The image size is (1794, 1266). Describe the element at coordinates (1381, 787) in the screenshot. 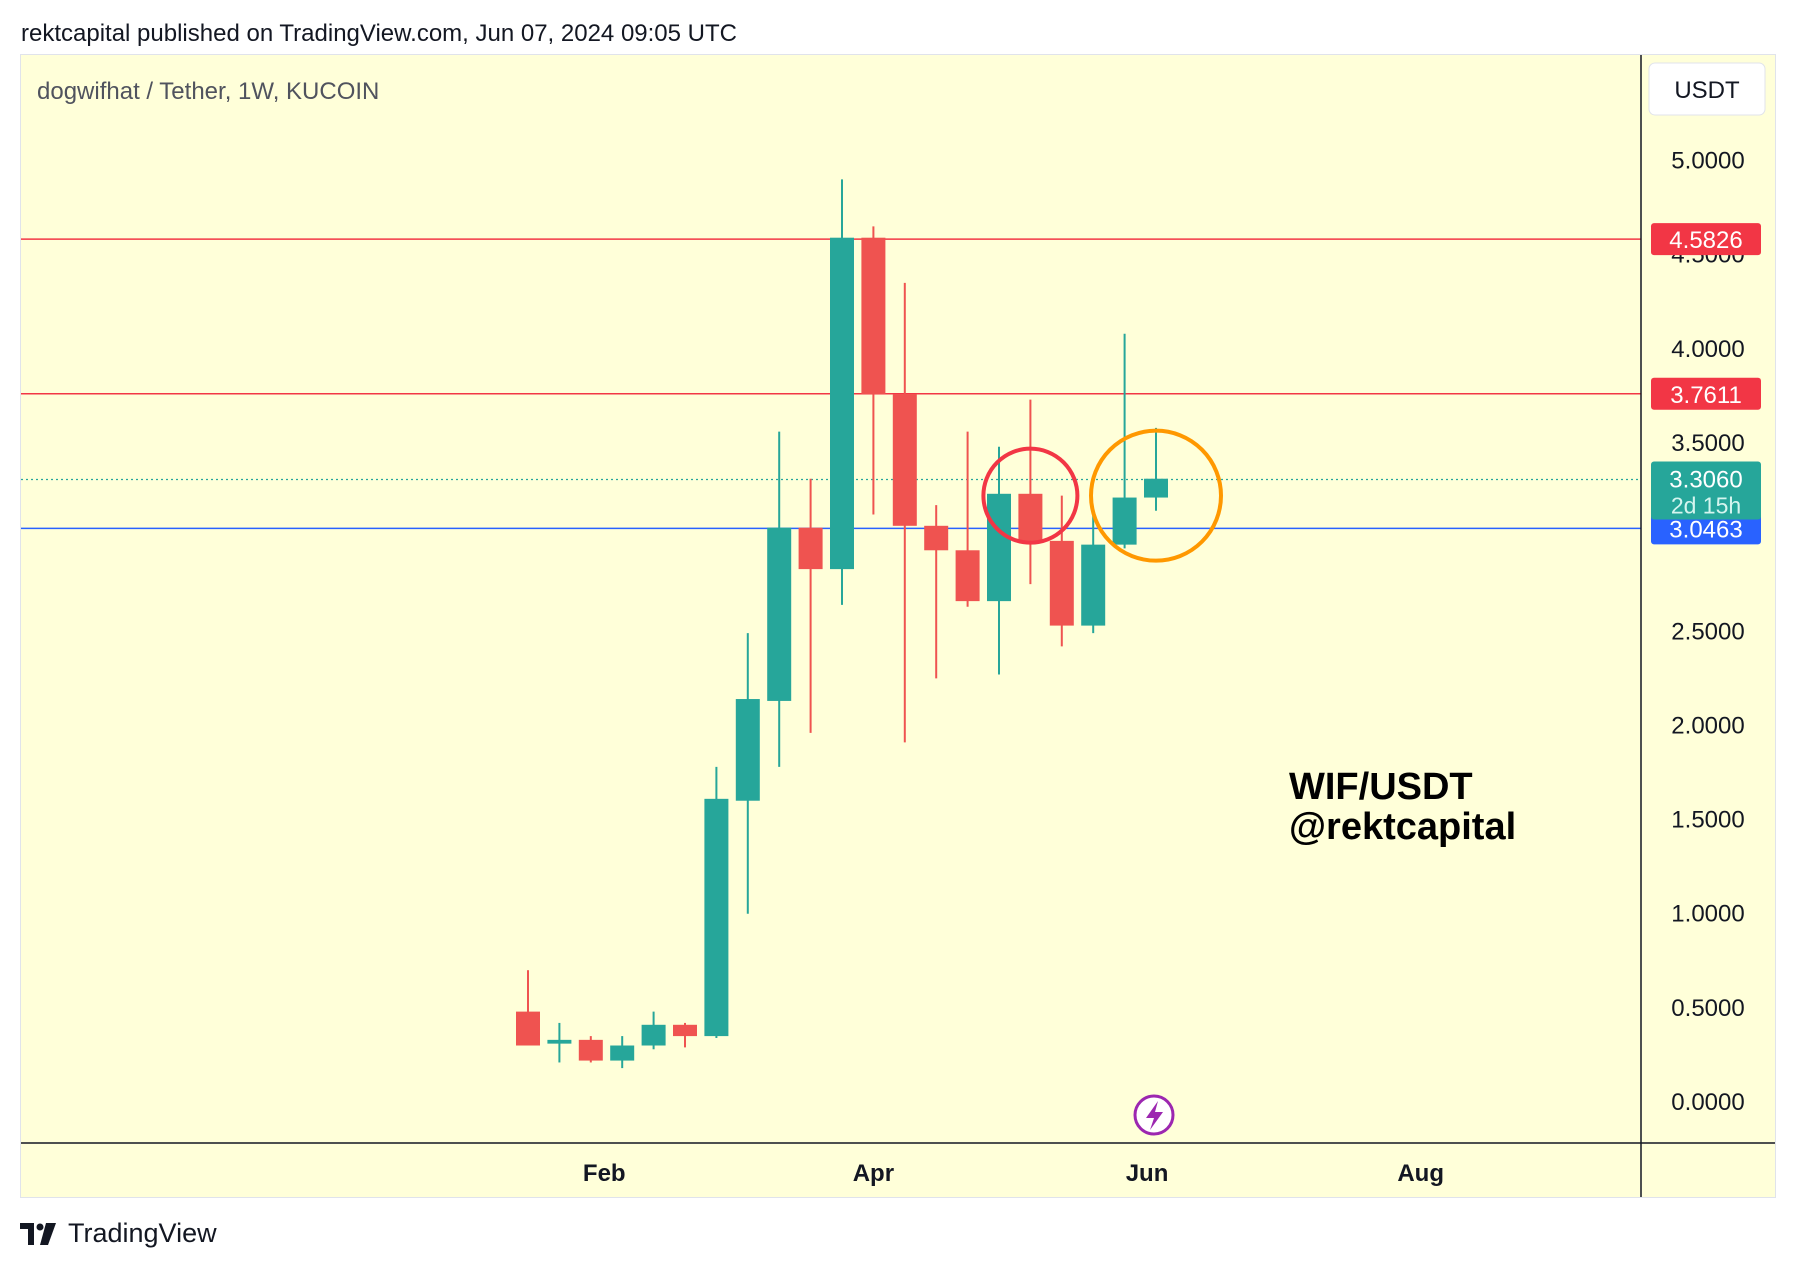

I see `annotation-line-1: WIF/USDT` at that location.